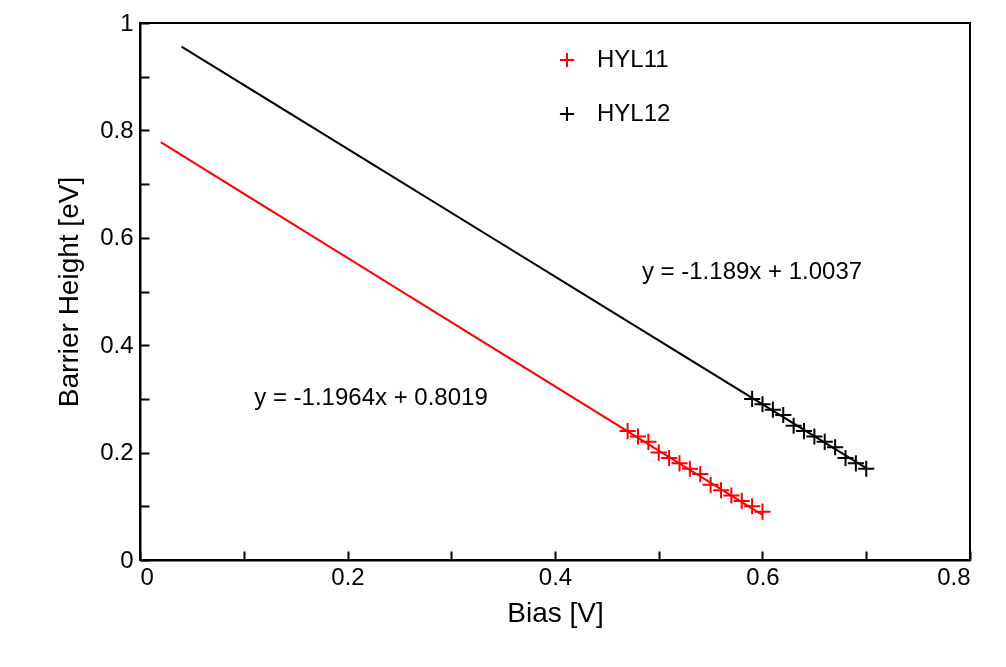 This screenshot has width=1006, height=667. I want to click on y-tick-label: 0.6, so click(117, 237).